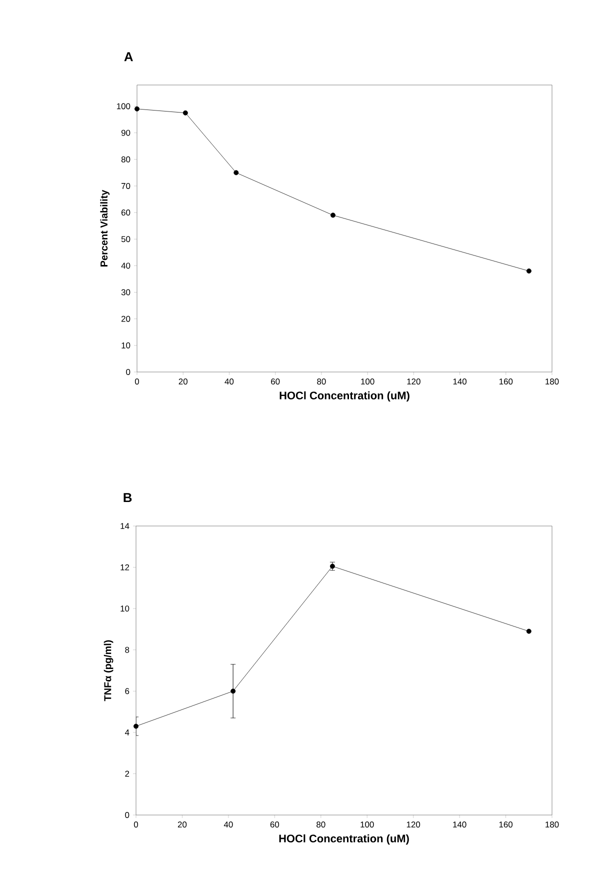 The image size is (597, 881). Describe the element at coordinates (125, 239) in the screenshot. I see `y-tick-label: 50` at that location.